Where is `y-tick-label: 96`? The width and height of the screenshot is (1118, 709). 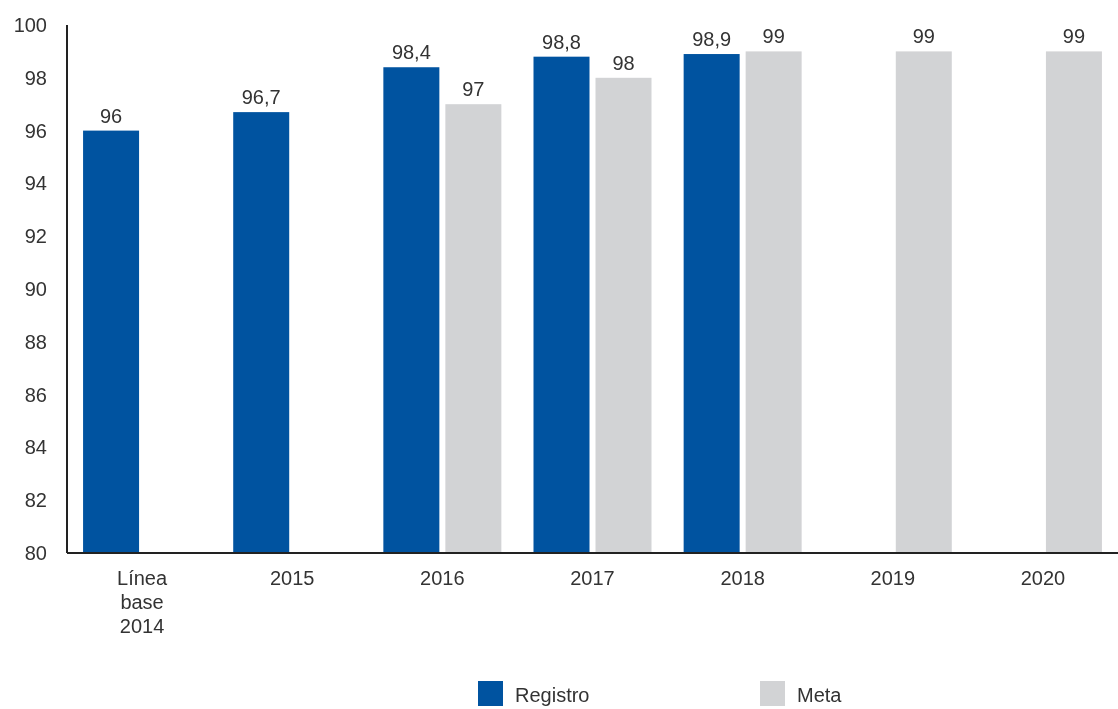
y-tick-label: 96 is located at coordinates (35, 130).